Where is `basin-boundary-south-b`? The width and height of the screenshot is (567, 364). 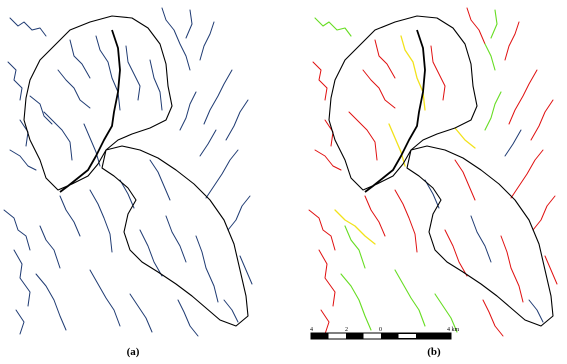
basin-boundary-south-b is located at coordinates (480, 236).